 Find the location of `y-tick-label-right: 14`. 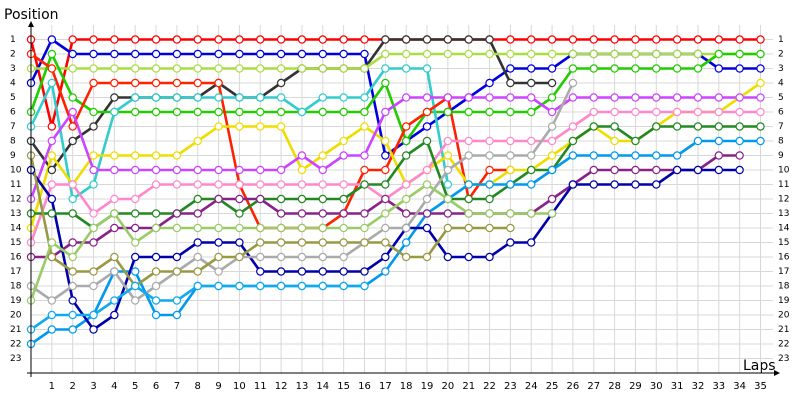

y-tick-label-right: 14 is located at coordinates (784, 229).